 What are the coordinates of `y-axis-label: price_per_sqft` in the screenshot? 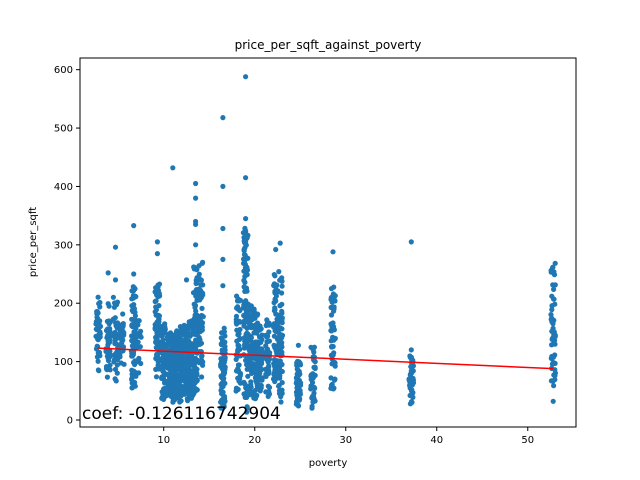 It's located at (33, 242).